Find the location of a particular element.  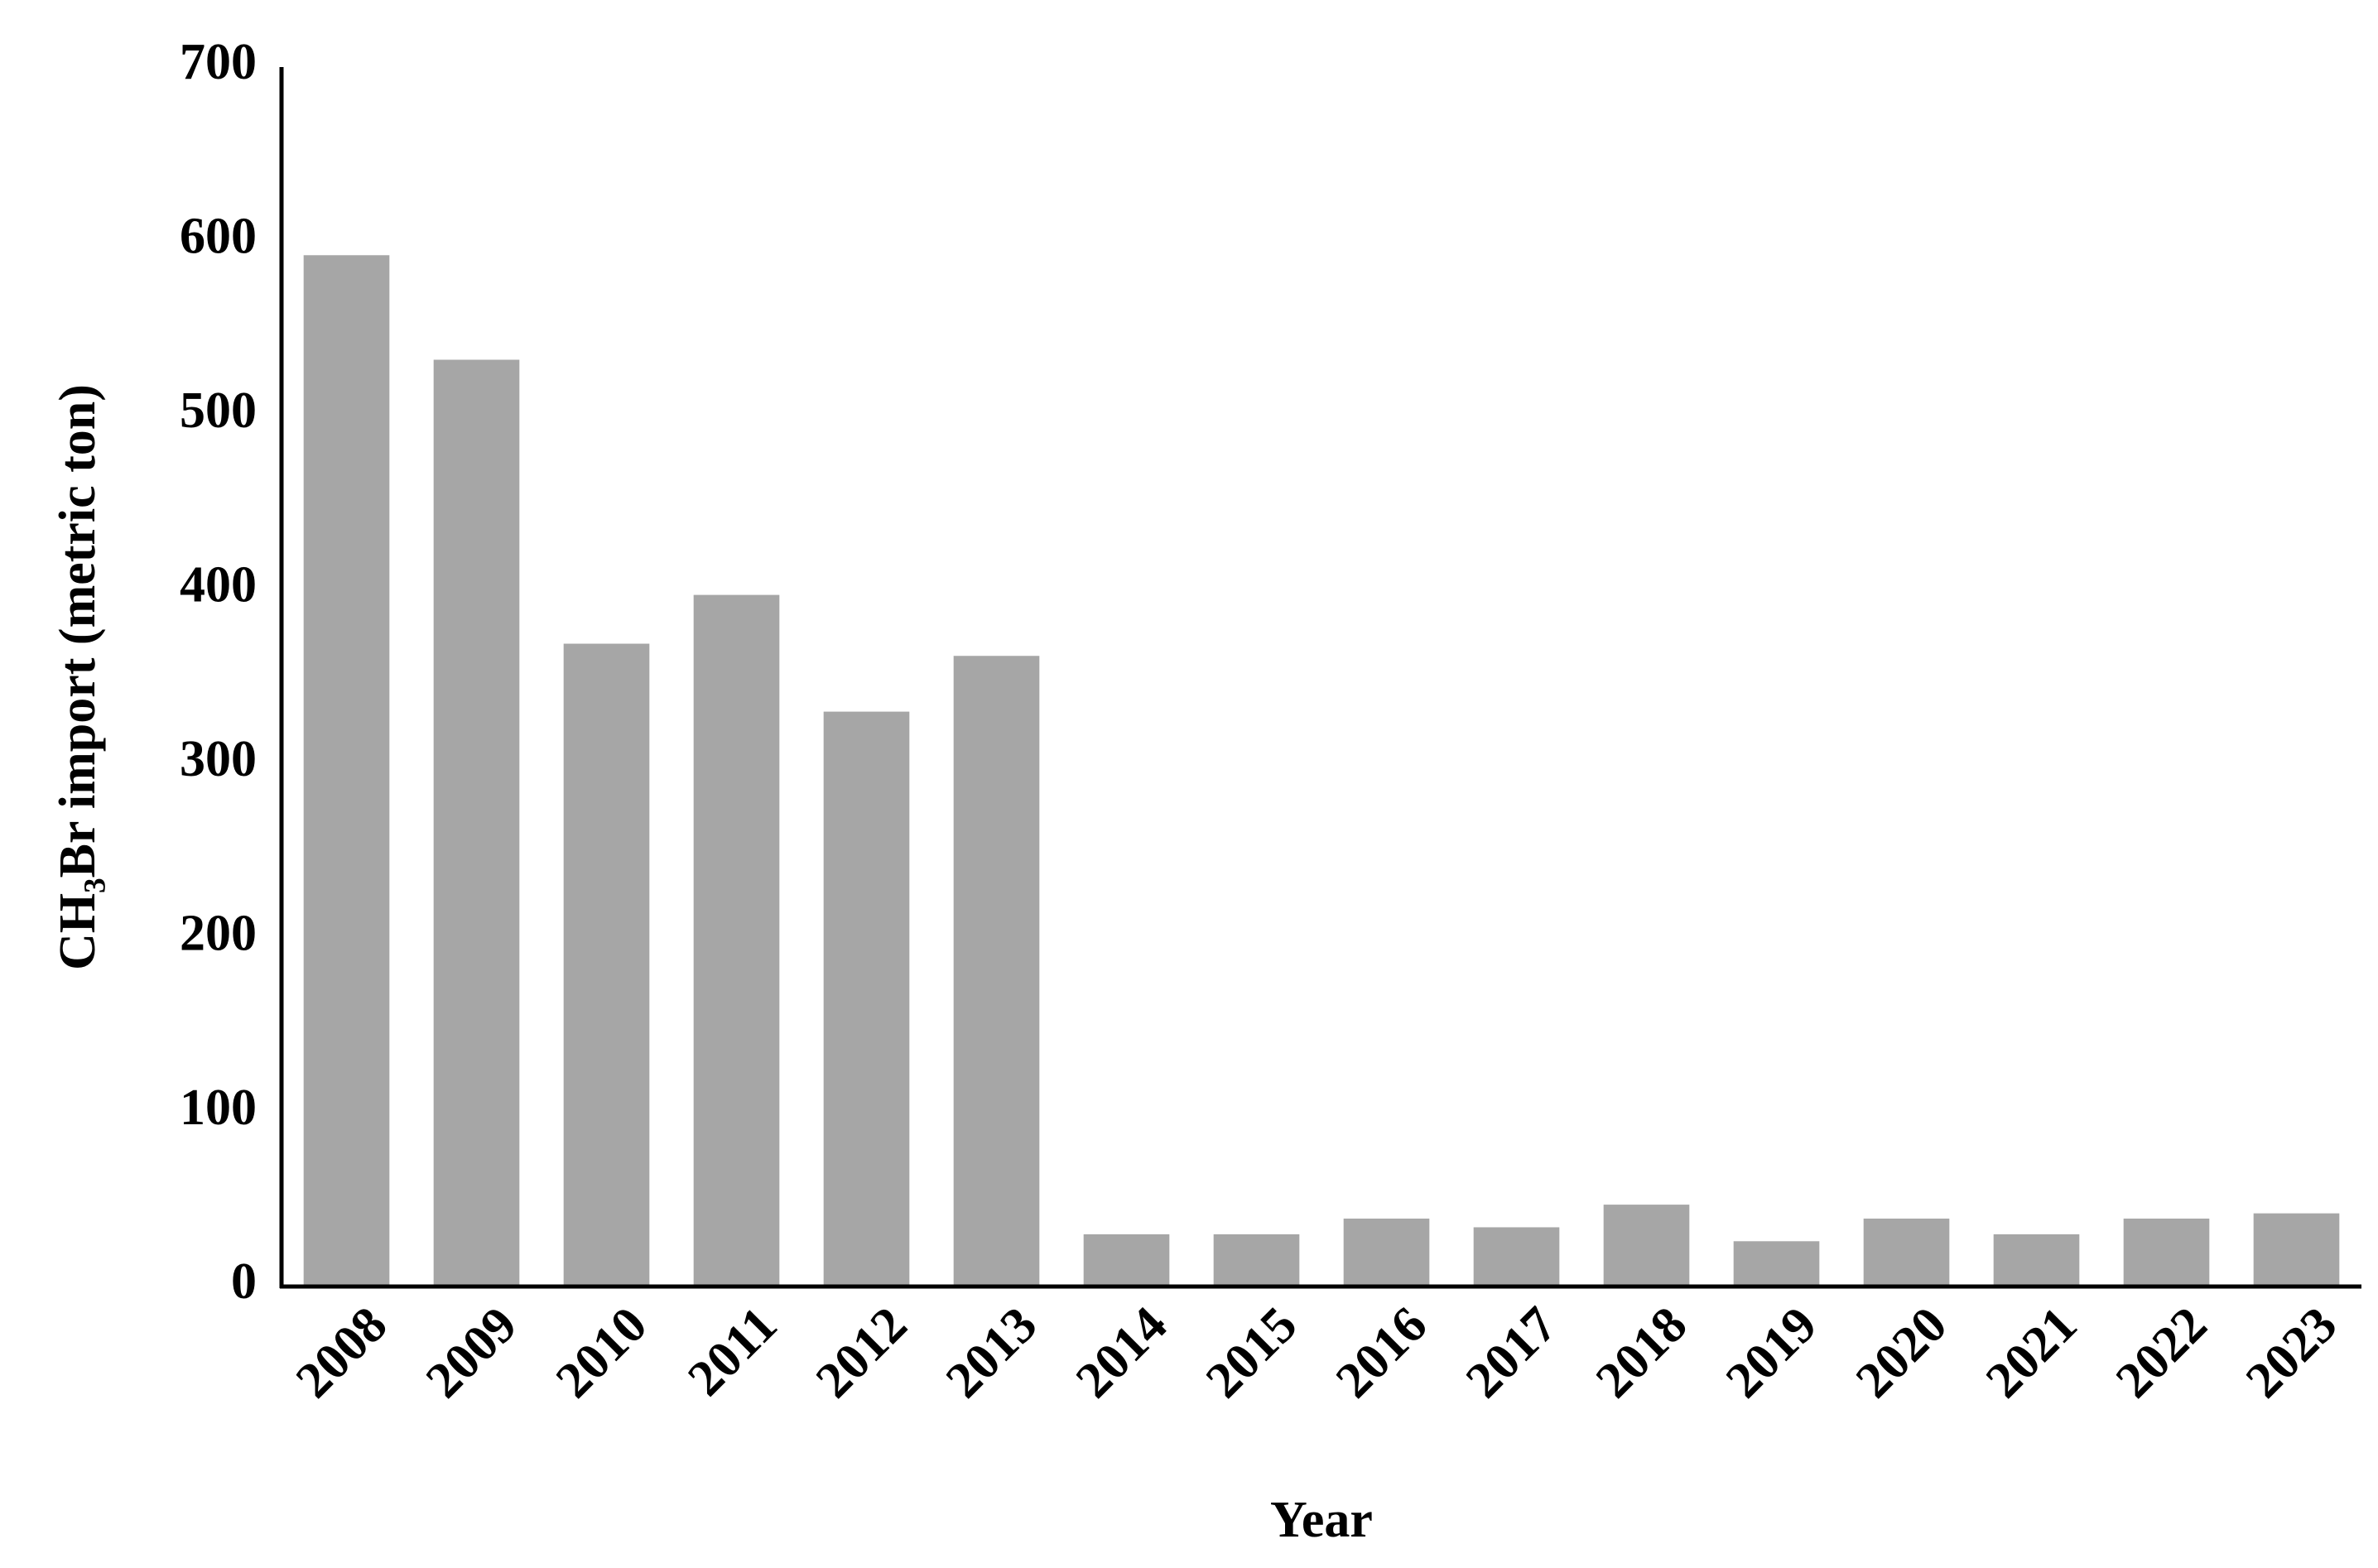

y-tick-label: 400 is located at coordinates (218, 585).